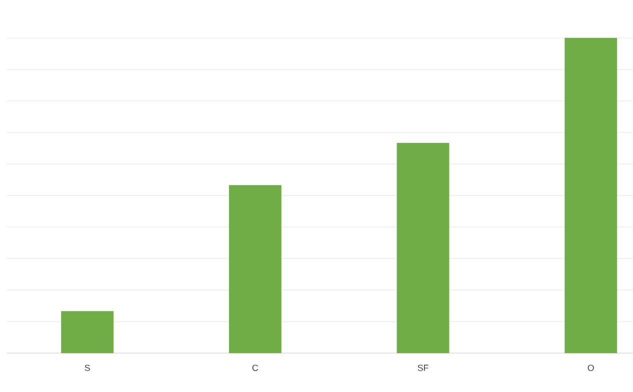  Describe the element at coordinates (423, 368) in the screenshot. I see `x-tick-label: SF` at that location.